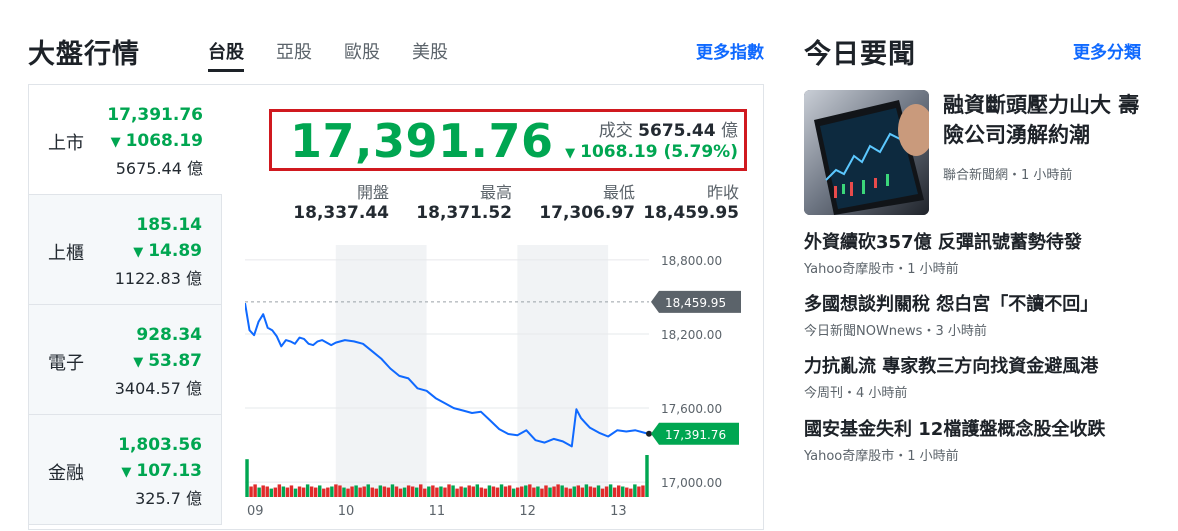  I want to click on index-change: ▼ 53.87, so click(167, 361).